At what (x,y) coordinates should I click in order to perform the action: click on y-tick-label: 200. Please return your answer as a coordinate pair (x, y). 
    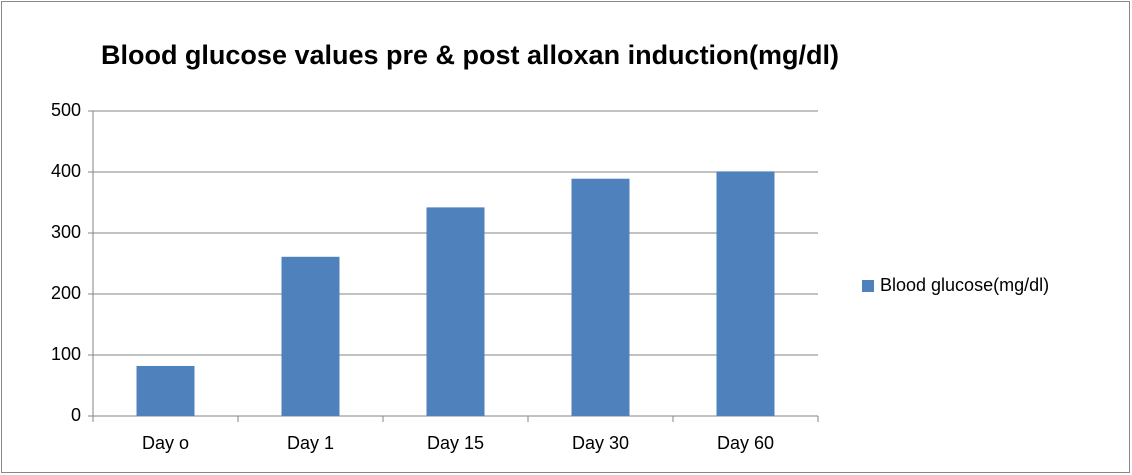
    Looking at the image, I should click on (66, 293).